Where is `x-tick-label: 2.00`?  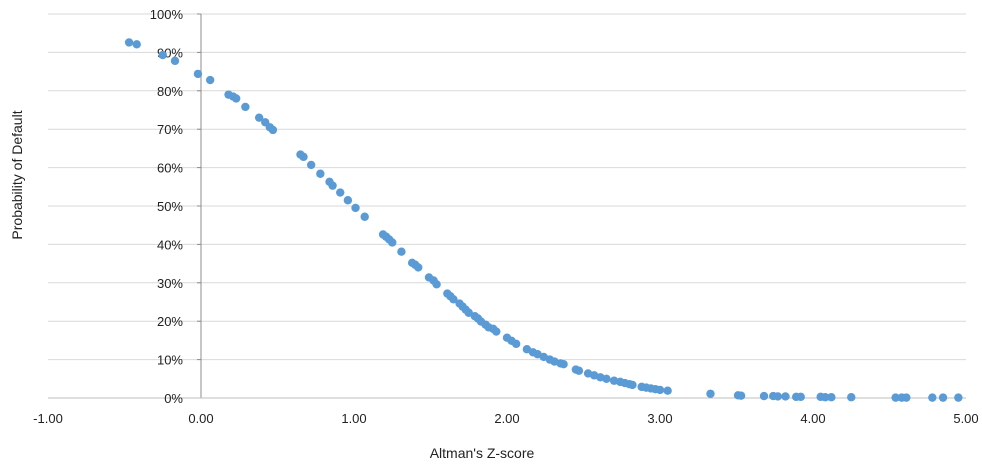
x-tick-label: 2.00 is located at coordinates (506, 418).